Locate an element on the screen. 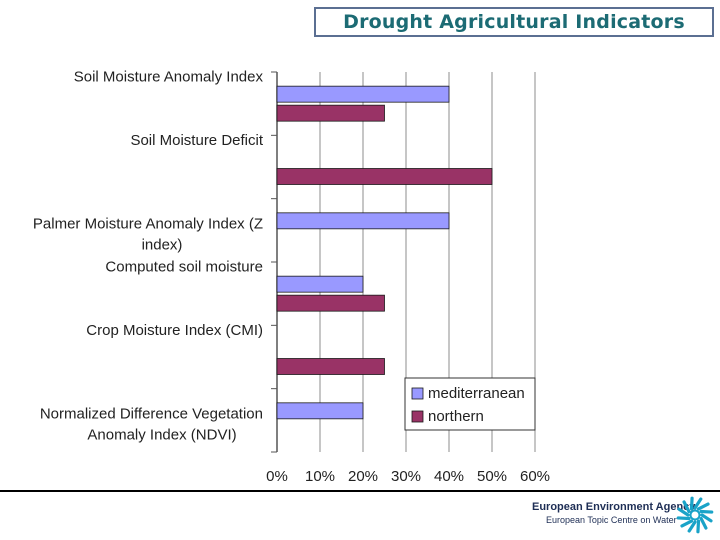  category-label: Soil Moisture Anomaly Index is located at coordinates (169, 77).